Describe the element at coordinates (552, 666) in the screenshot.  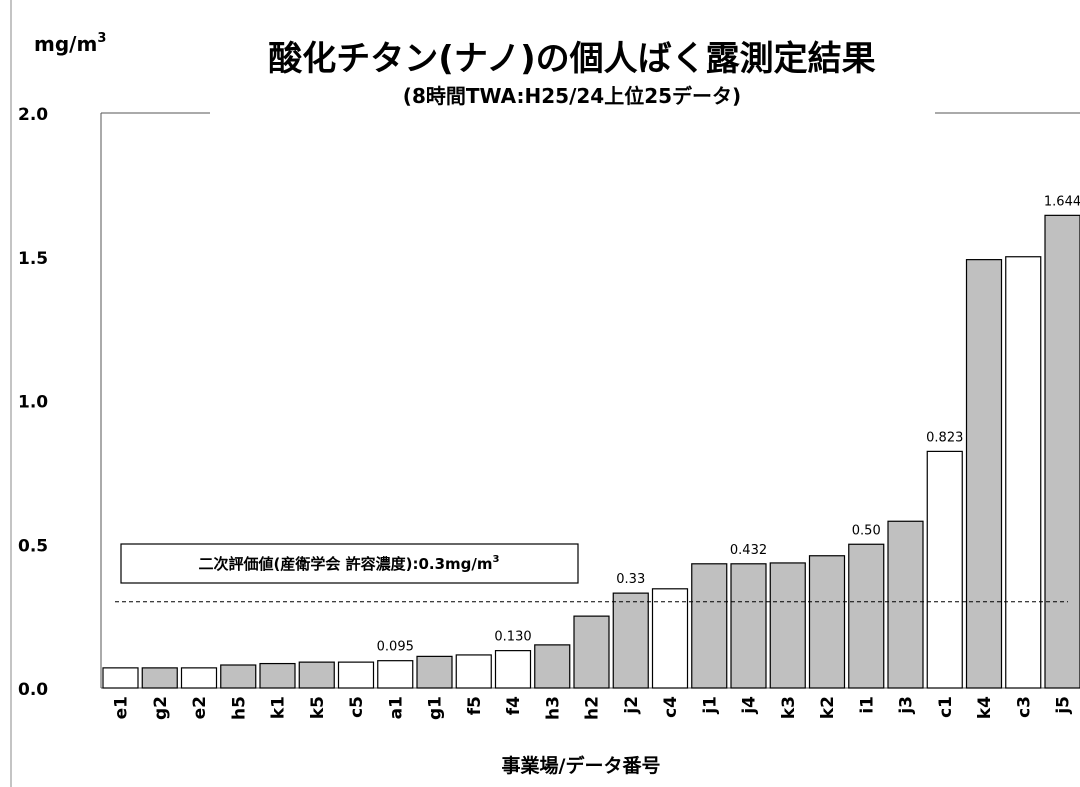
I see `bar-h3` at that location.